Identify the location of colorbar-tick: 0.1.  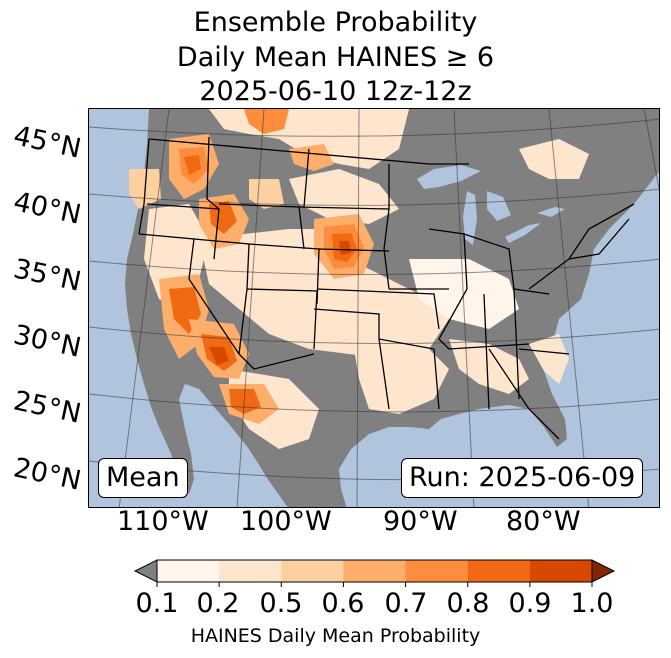
(157, 603).